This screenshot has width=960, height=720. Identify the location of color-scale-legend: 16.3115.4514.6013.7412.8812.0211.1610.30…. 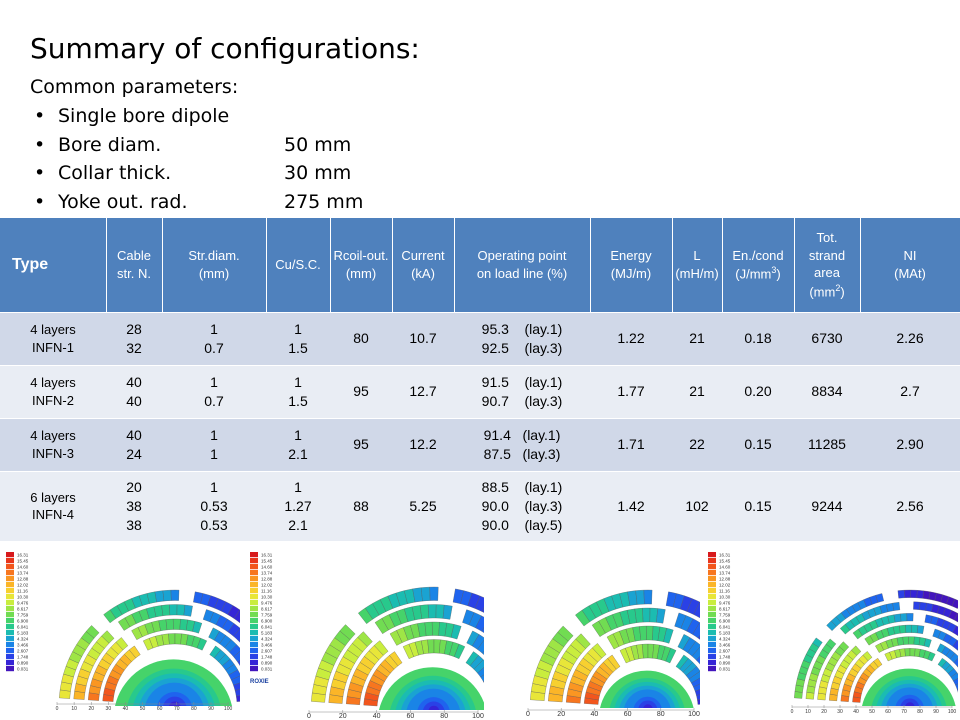
(17, 612).